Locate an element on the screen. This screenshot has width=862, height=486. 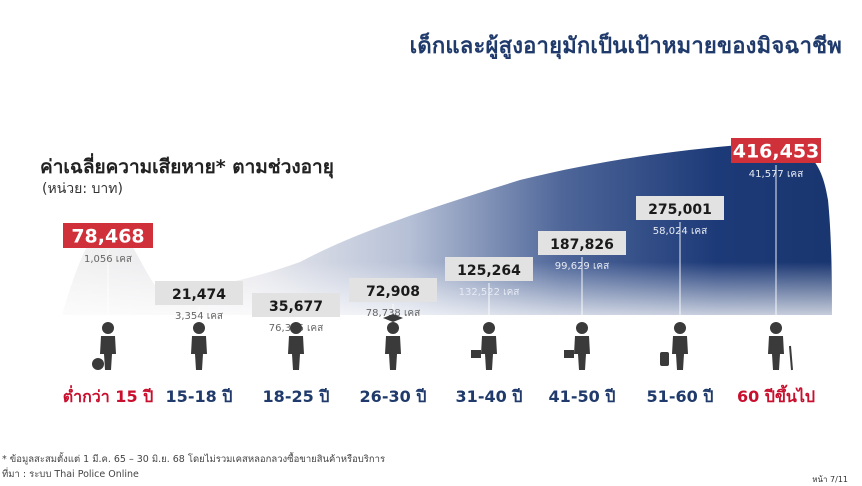
value-label: 275,001 is located at coordinates (680, 210).